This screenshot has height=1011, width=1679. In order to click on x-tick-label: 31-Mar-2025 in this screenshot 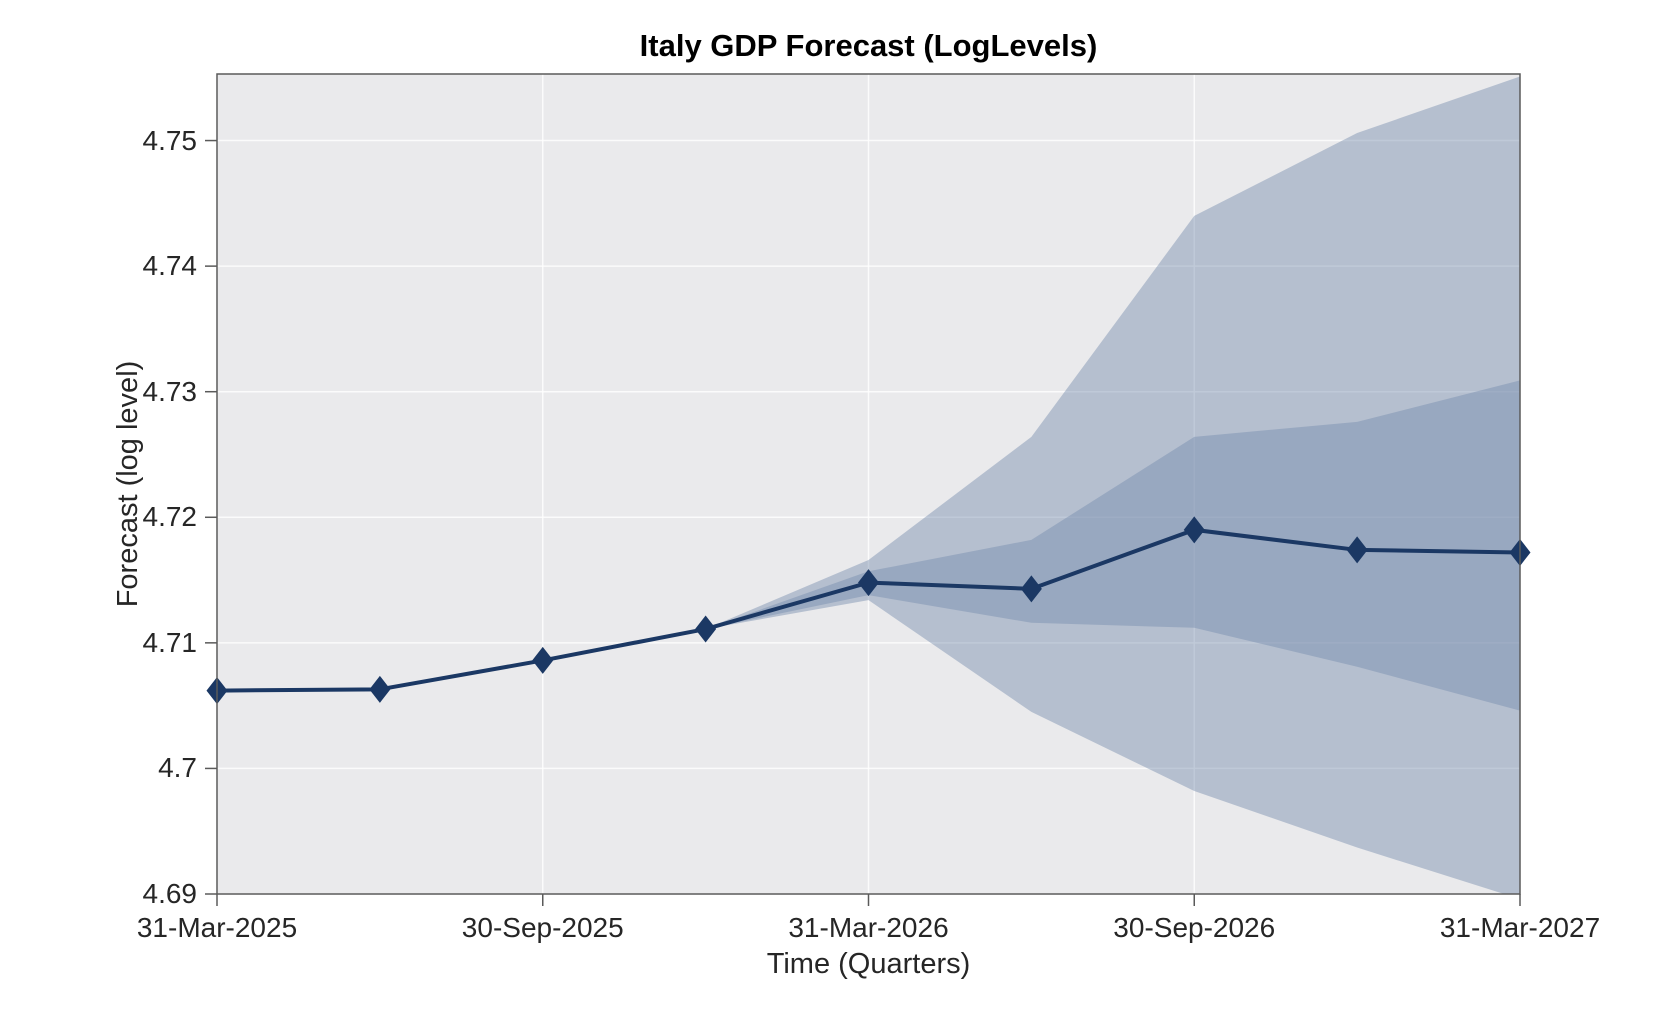, I will do `click(217, 927)`.